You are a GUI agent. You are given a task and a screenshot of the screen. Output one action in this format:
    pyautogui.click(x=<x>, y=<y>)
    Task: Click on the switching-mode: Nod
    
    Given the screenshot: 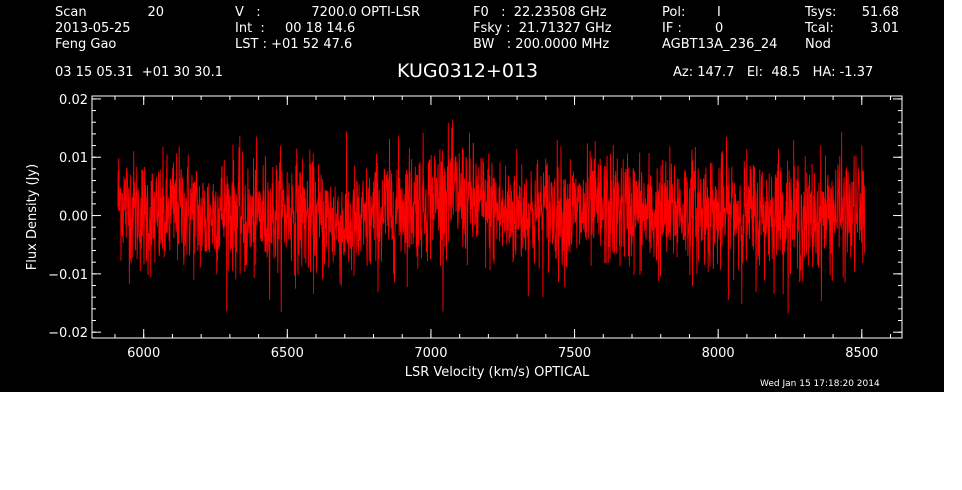 What is the action you would take?
    pyautogui.click(x=818, y=44)
    